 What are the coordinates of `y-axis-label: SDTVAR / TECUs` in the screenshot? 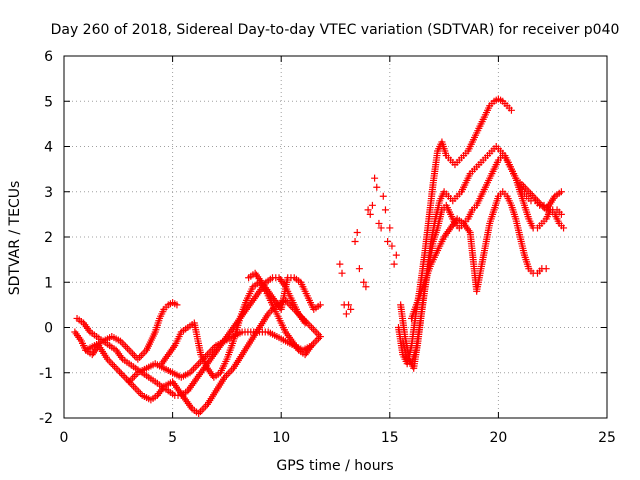 It's located at (15, 238).